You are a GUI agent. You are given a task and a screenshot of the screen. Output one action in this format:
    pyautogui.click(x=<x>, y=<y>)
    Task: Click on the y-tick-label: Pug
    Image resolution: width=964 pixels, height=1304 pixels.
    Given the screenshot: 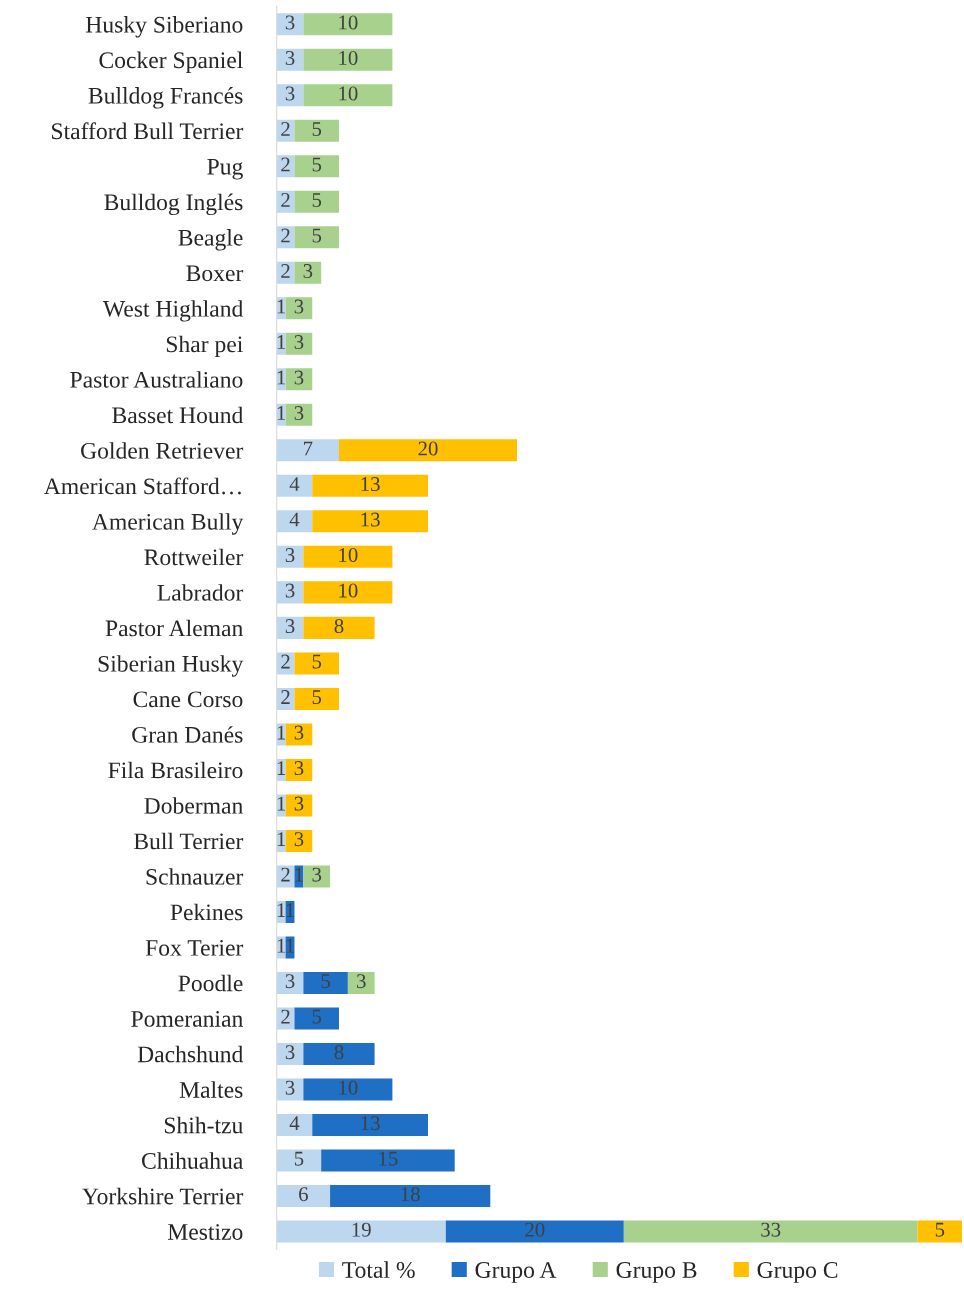 What is the action you would take?
    pyautogui.click(x=225, y=169)
    